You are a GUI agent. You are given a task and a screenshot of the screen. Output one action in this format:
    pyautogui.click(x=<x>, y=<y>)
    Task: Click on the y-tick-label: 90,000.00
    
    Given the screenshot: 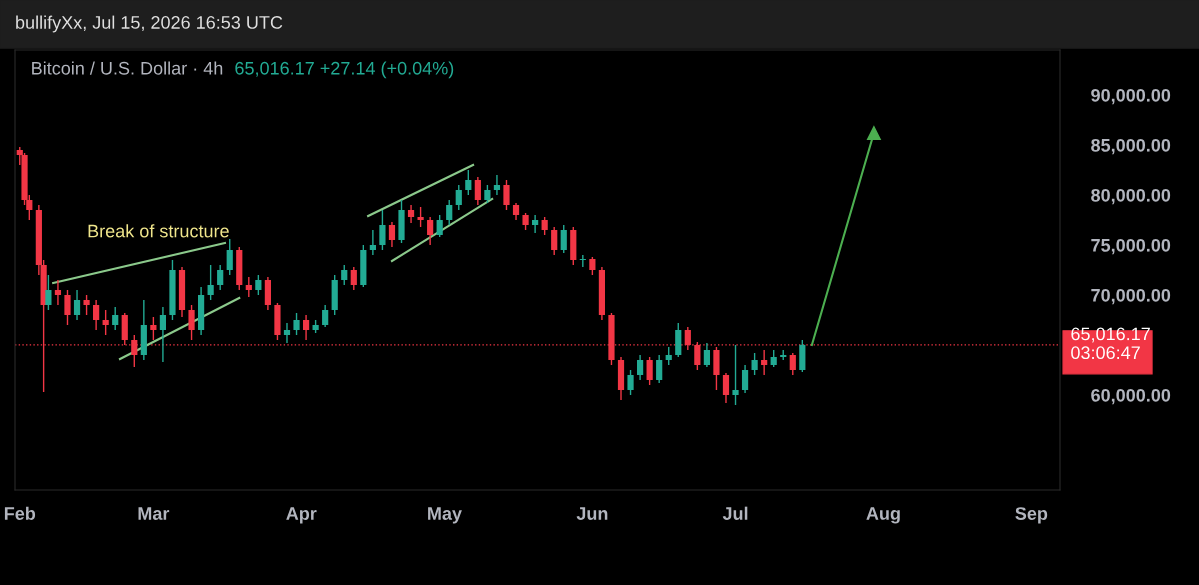 What is the action you would take?
    pyautogui.click(x=1131, y=96)
    